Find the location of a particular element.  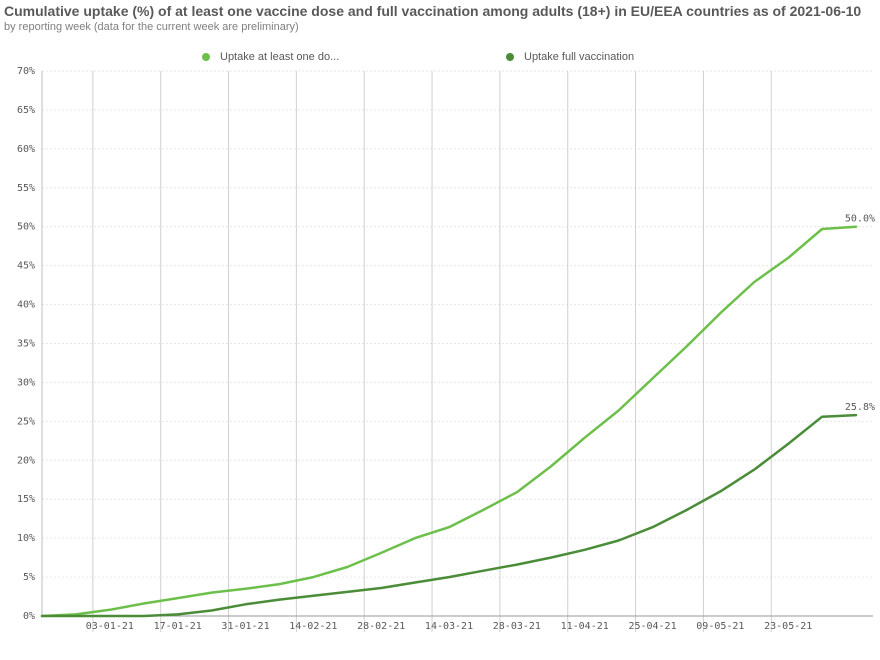

y-tick-label: 0% is located at coordinates (29, 616).